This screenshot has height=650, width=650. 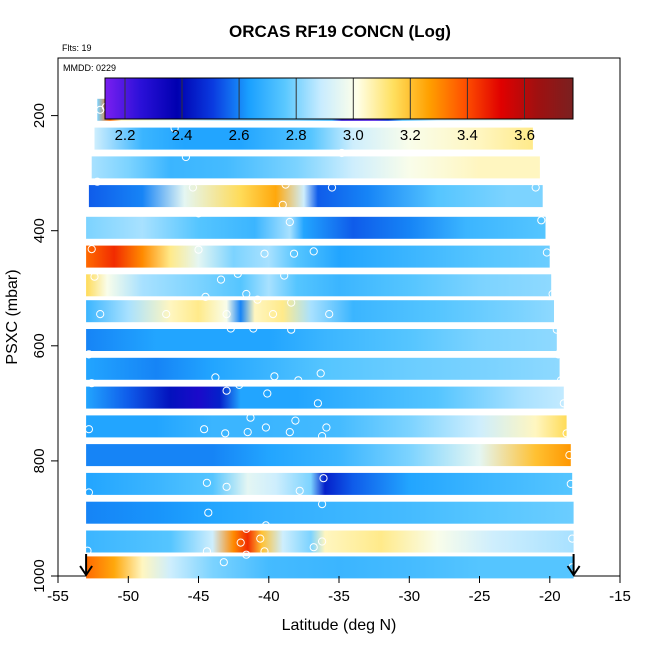 I want to click on flights-label: Flts: 19, so click(x=77, y=48).